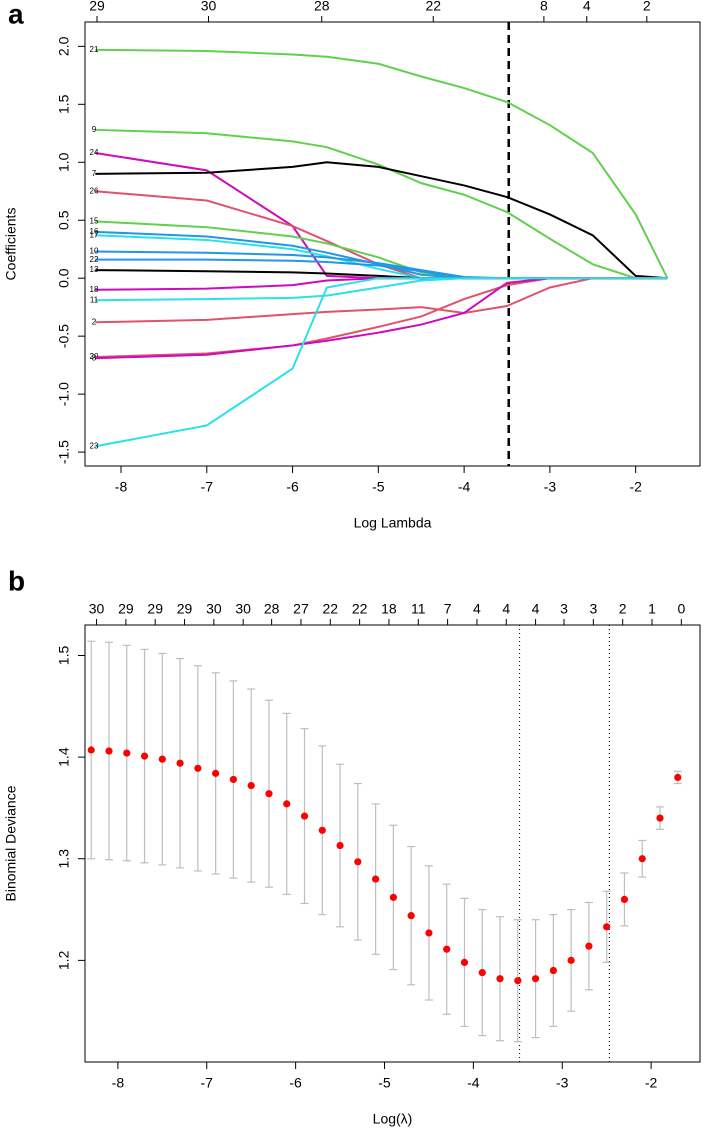  What do you see at coordinates (94, 152) in the screenshot?
I see `path-label: 24` at bounding box center [94, 152].